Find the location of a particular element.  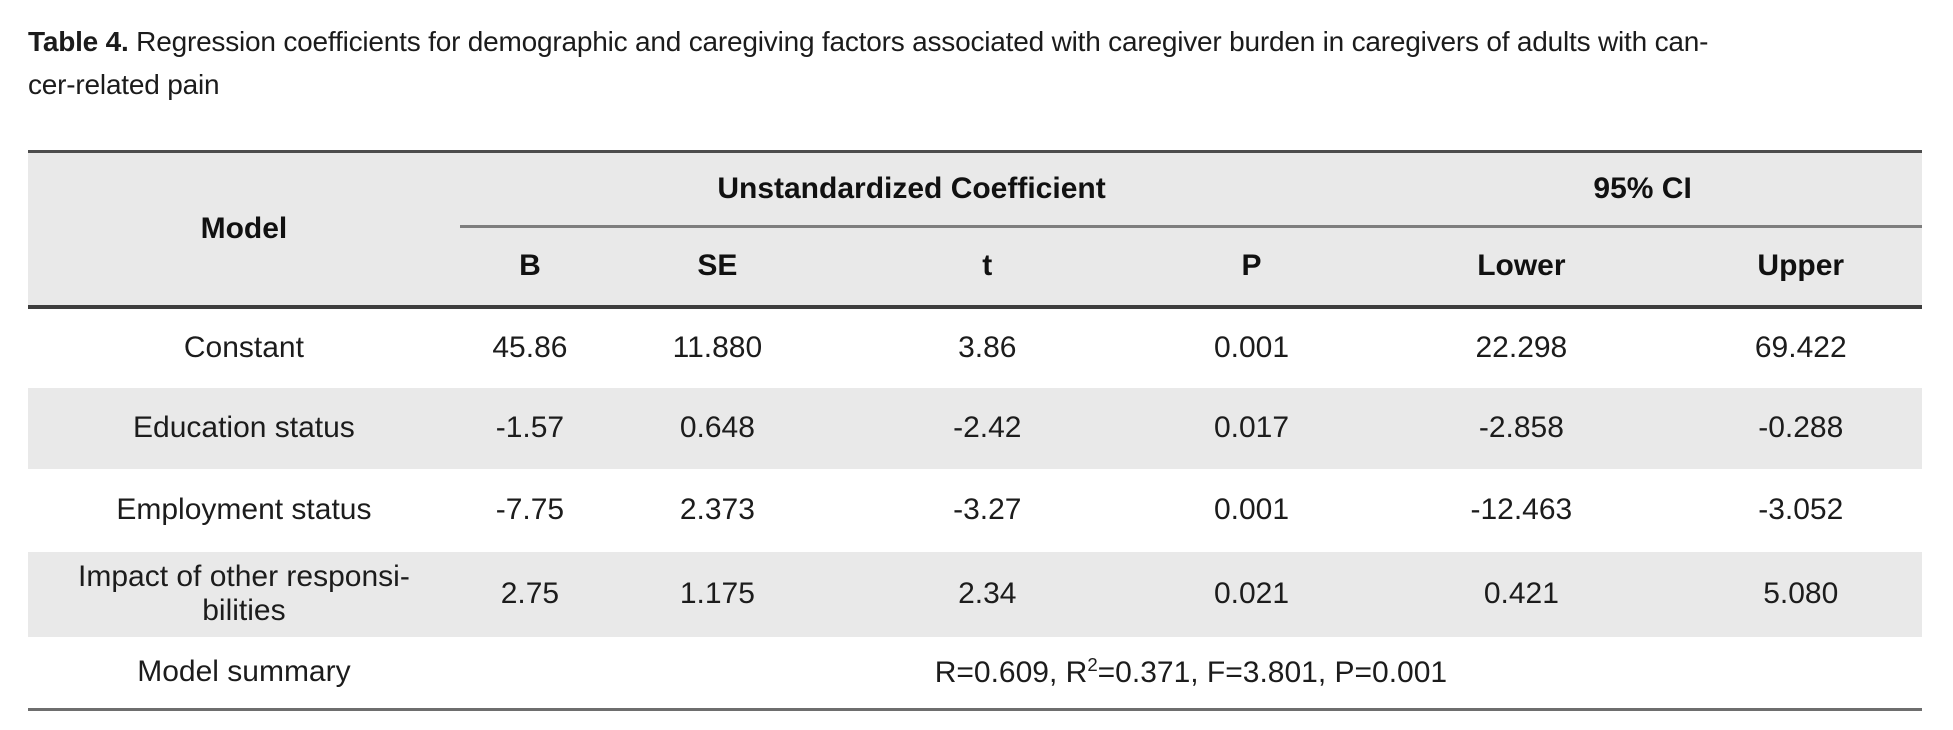

cell-b: -1.57 is located at coordinates (529, 428).